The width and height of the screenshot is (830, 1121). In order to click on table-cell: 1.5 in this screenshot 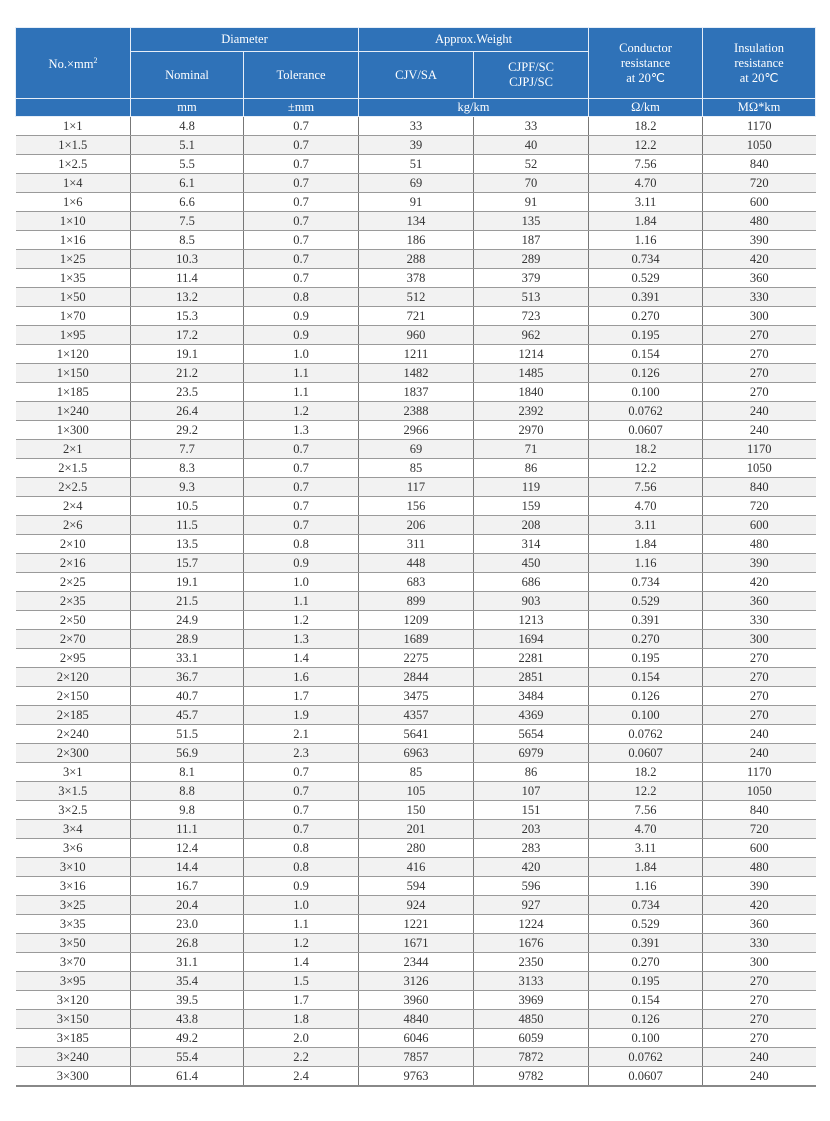, I will do `click(300, 981)`.